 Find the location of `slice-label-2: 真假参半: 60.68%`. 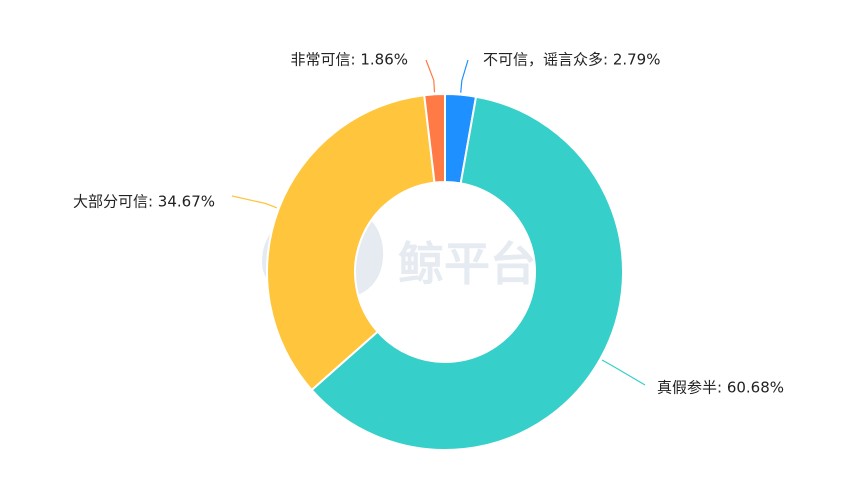

slice-label-2: 真假参半: 60.68% is located at coordinates (720, 388).